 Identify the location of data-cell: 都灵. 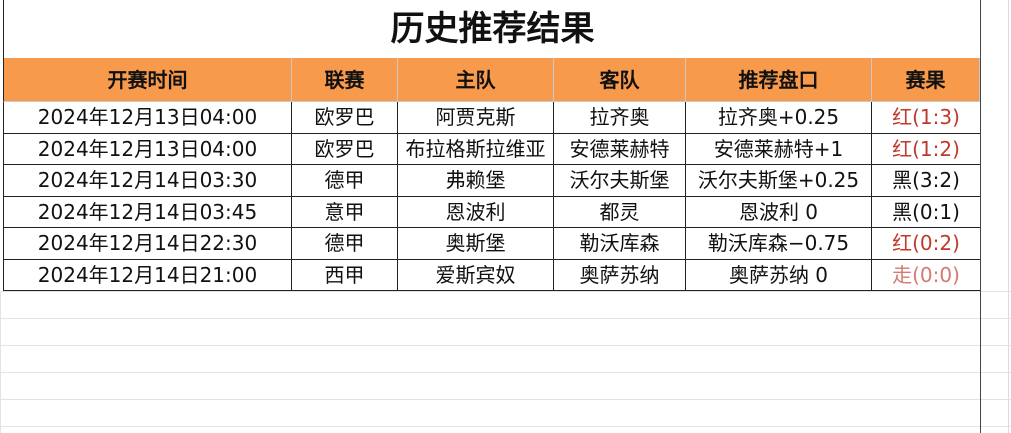
(620, 212).